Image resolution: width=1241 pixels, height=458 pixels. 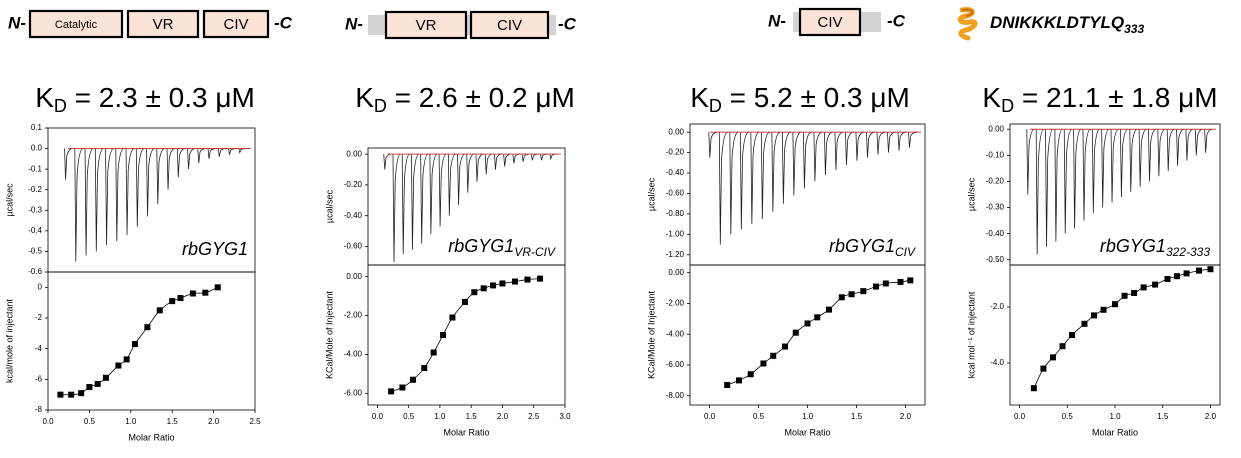 I want to click on kd-text: = 21.1 ± 1.8 μM, so click(x=1116, y=97).